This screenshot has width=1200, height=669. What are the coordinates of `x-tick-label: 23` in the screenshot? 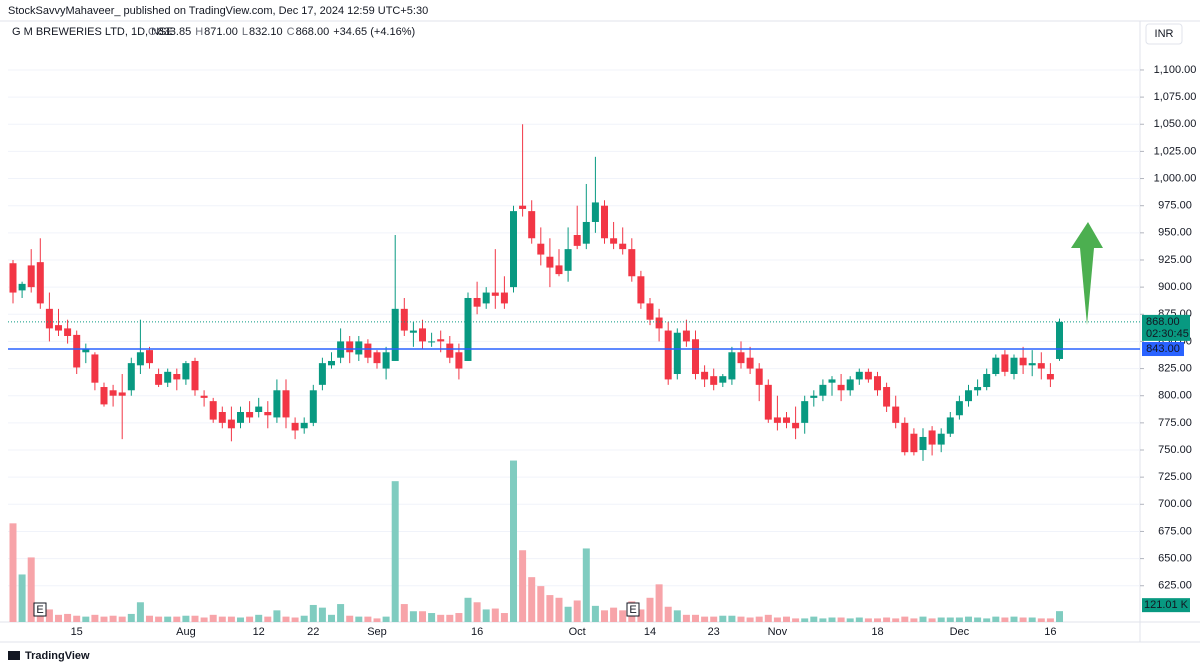 It's located at (714, 632).